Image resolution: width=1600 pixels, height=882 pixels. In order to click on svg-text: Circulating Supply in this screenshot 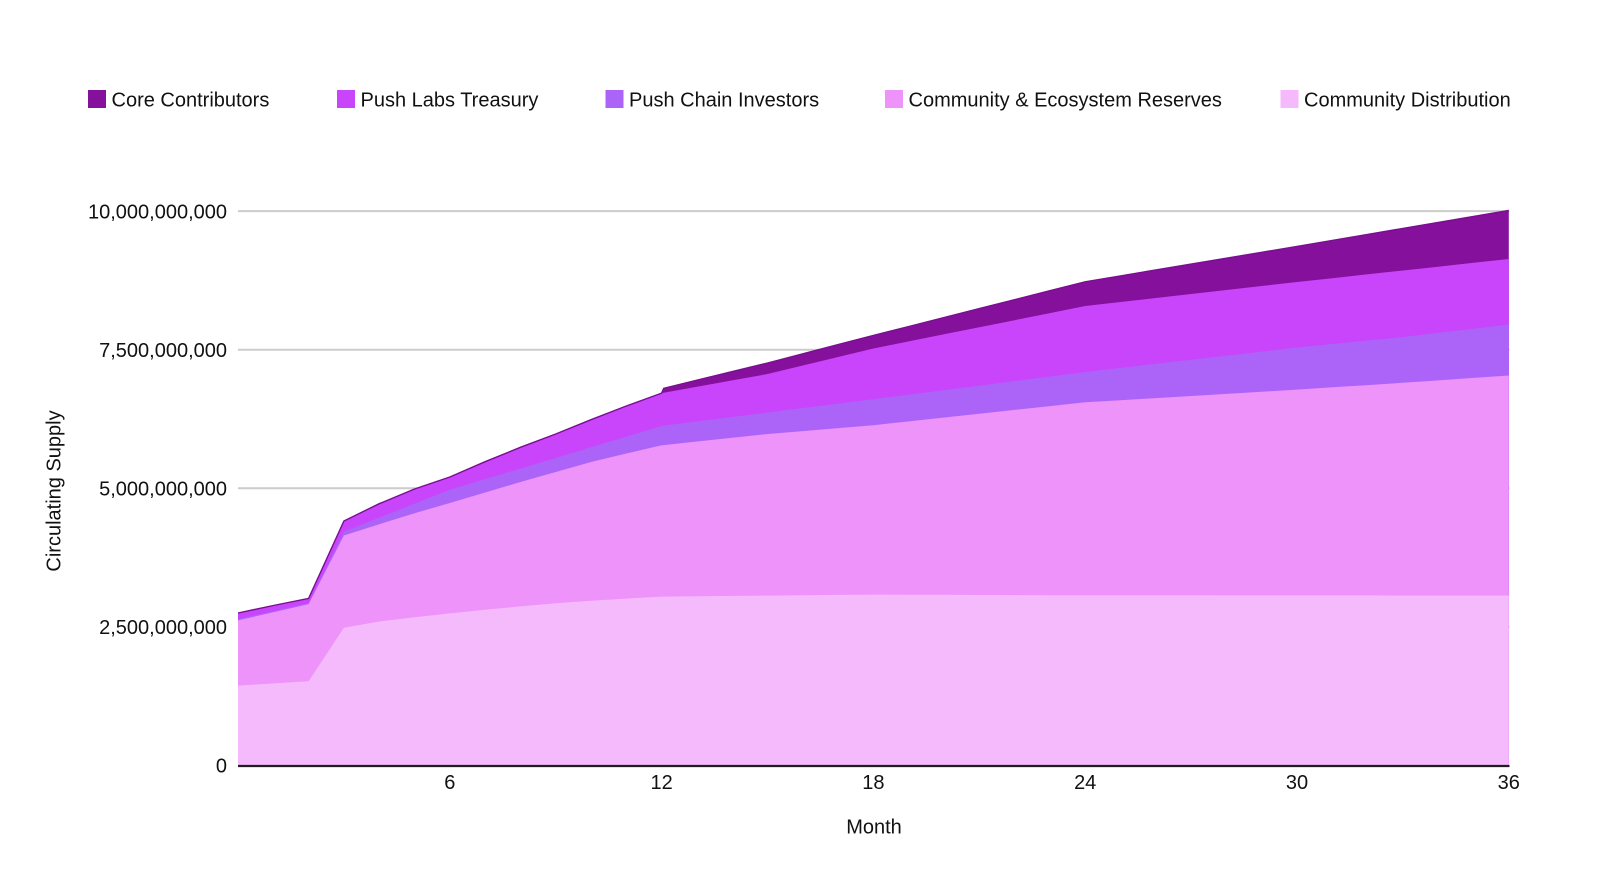, I will do `click(55, 490)`.